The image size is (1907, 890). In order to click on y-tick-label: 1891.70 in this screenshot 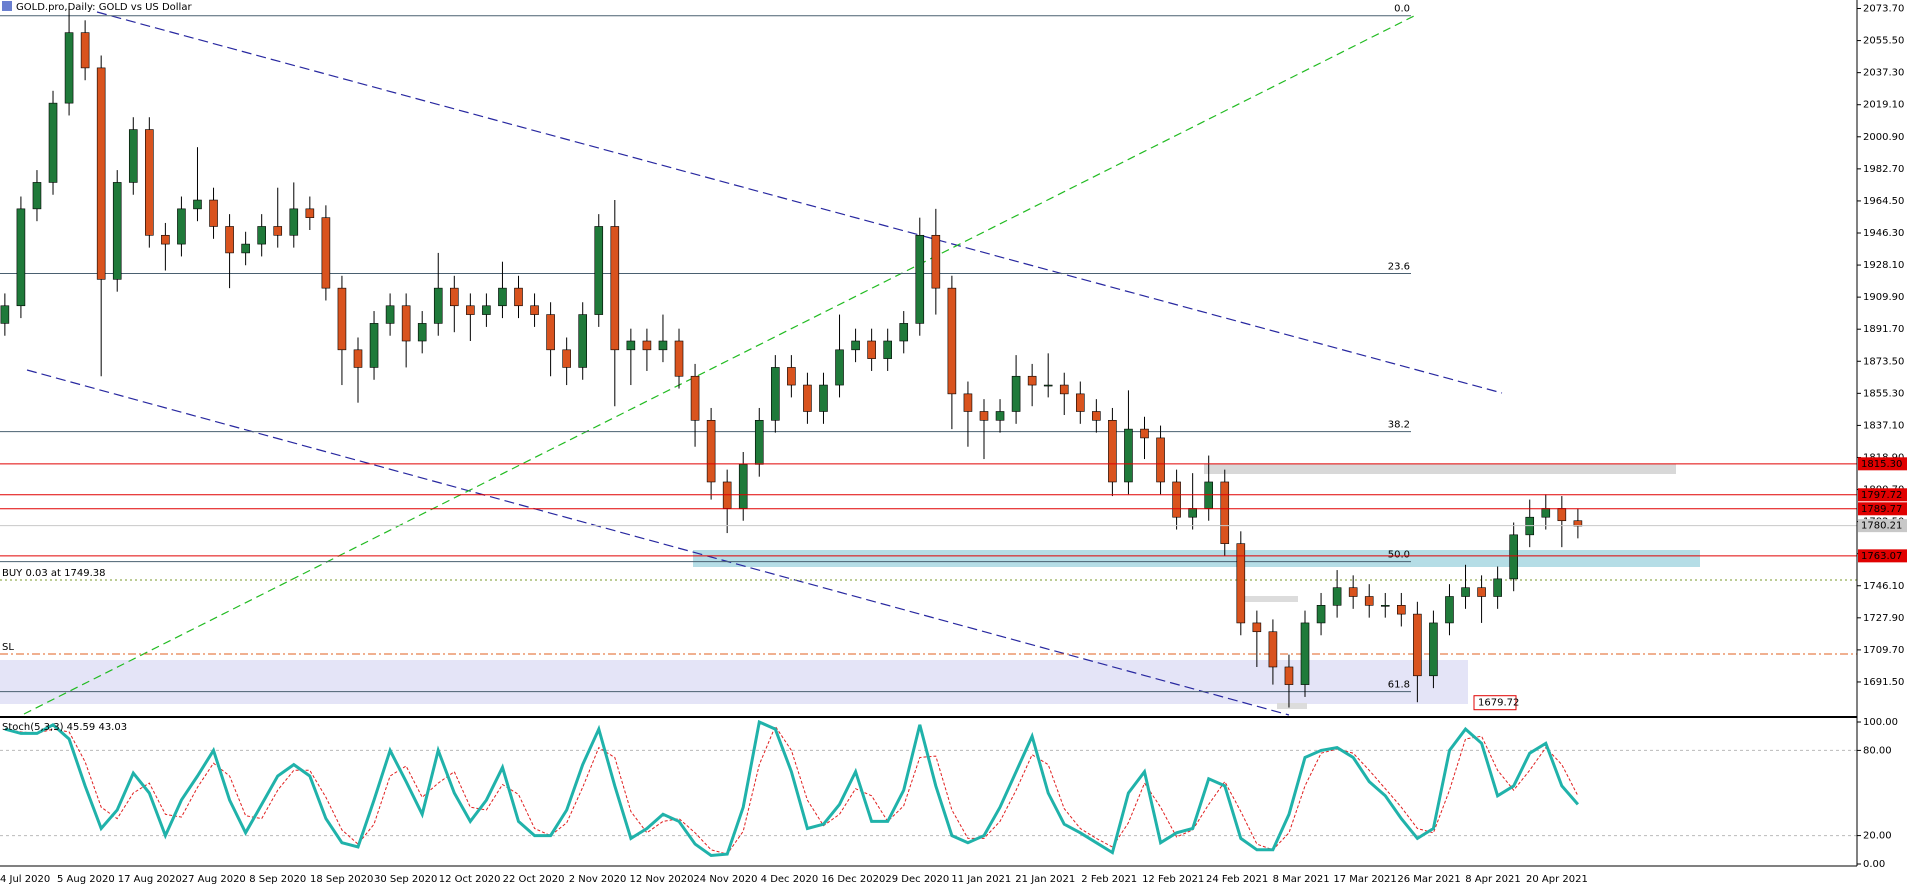, I will do `click(1883, 329)`.